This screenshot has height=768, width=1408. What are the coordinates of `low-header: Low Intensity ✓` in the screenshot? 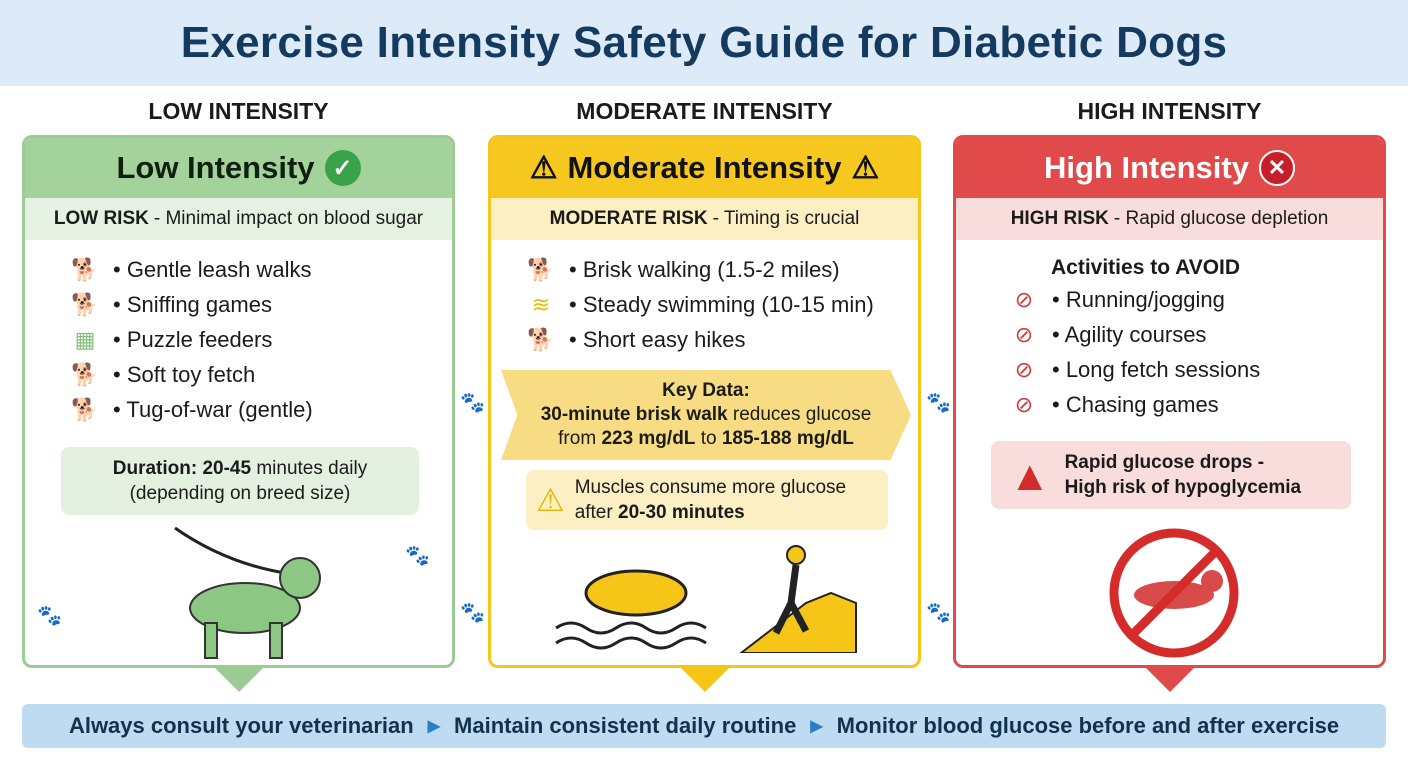 It's located at (238, 168).